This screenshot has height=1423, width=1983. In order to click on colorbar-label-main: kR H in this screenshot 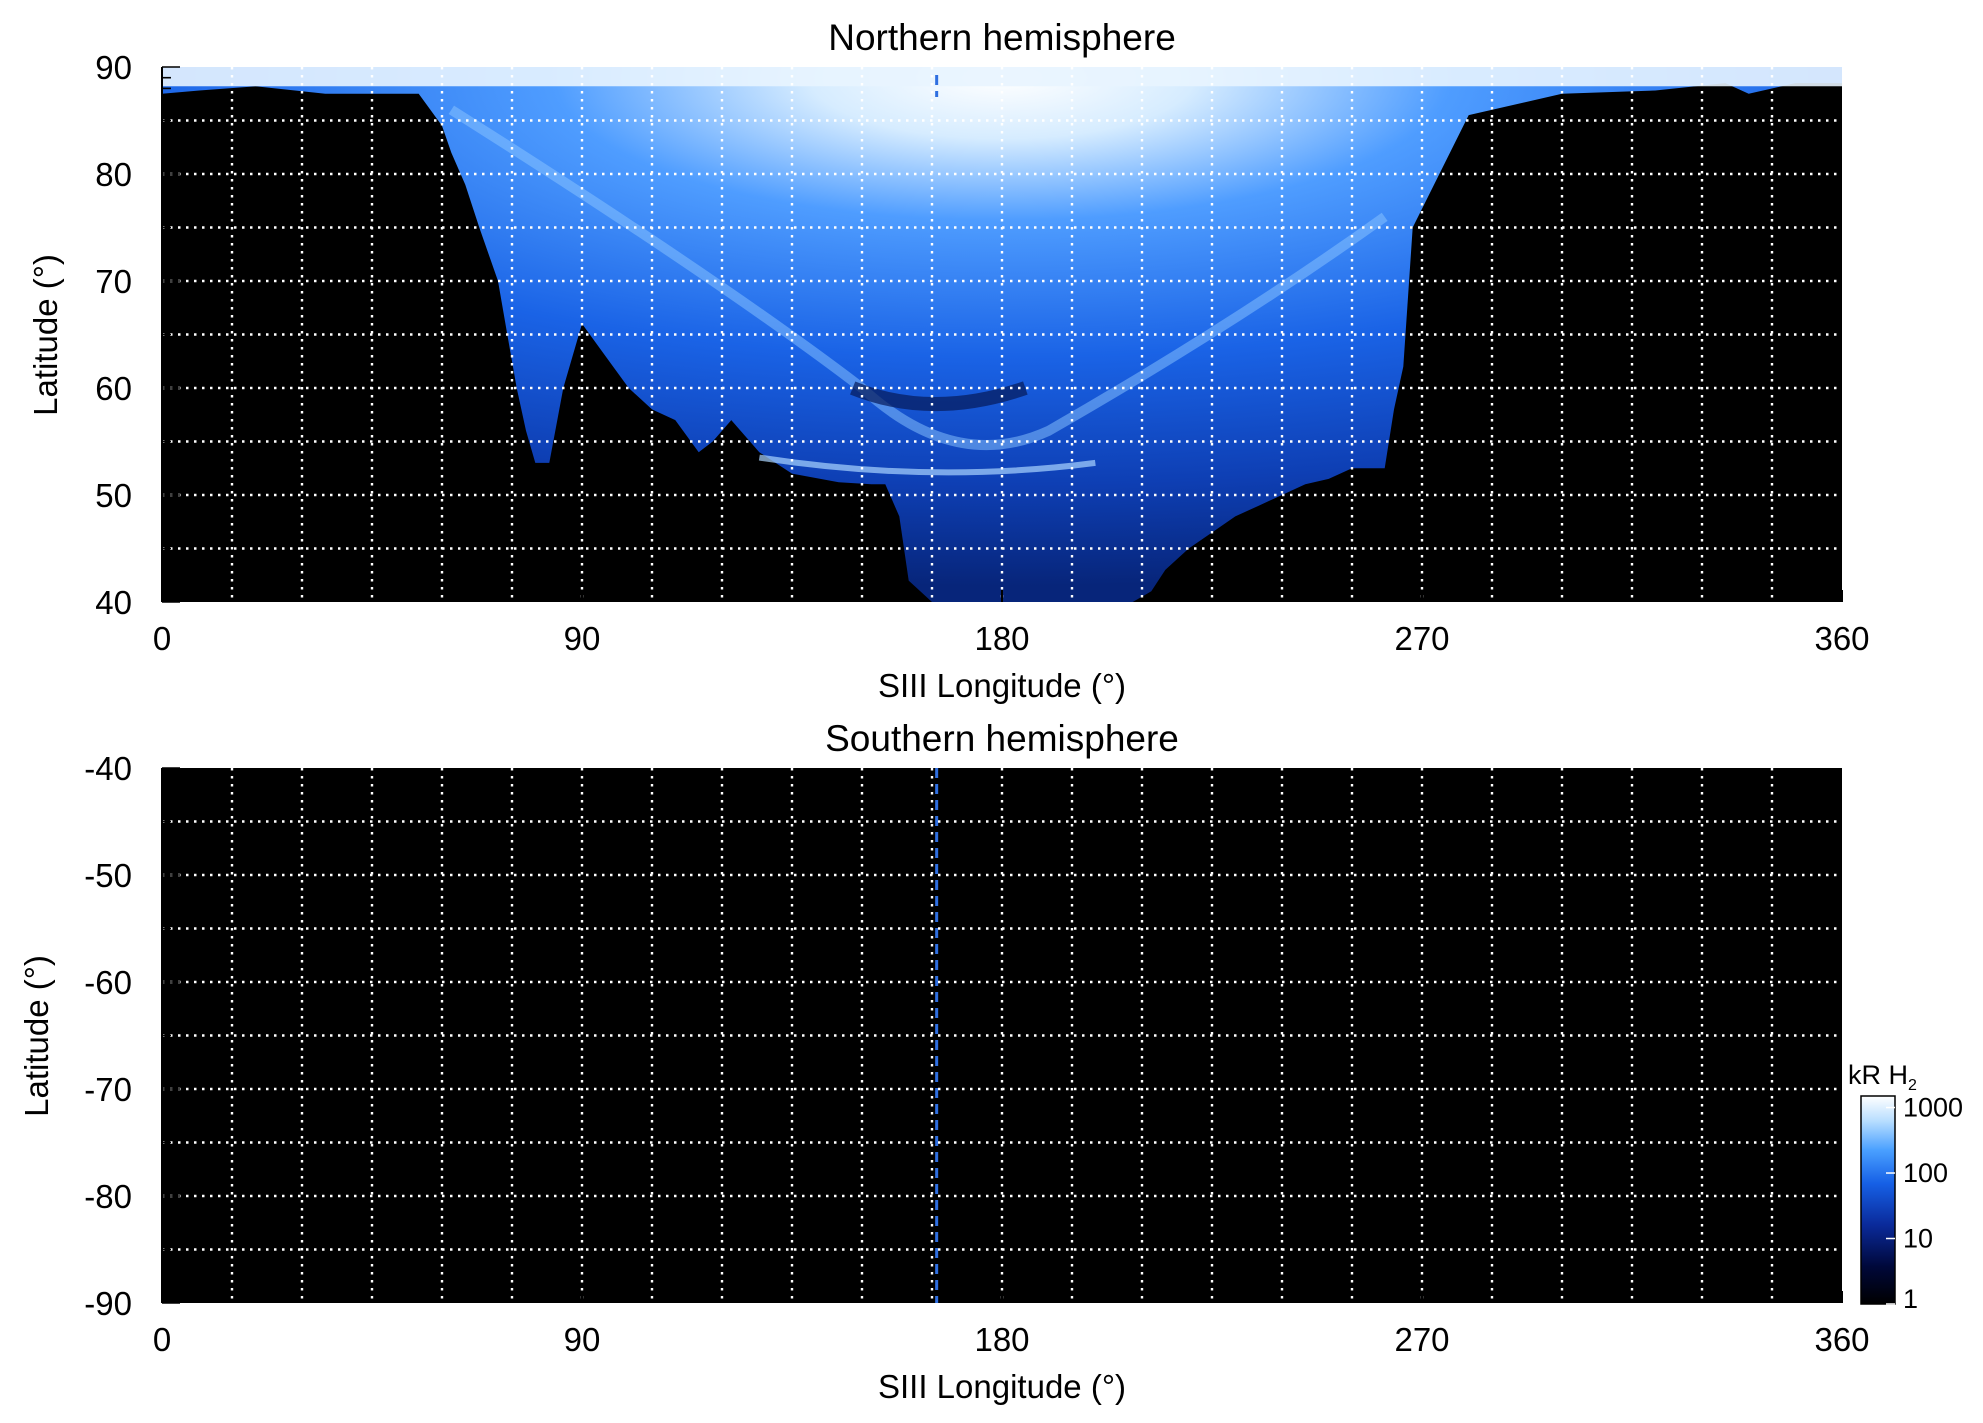, I will do `click(1878, 1075)`.